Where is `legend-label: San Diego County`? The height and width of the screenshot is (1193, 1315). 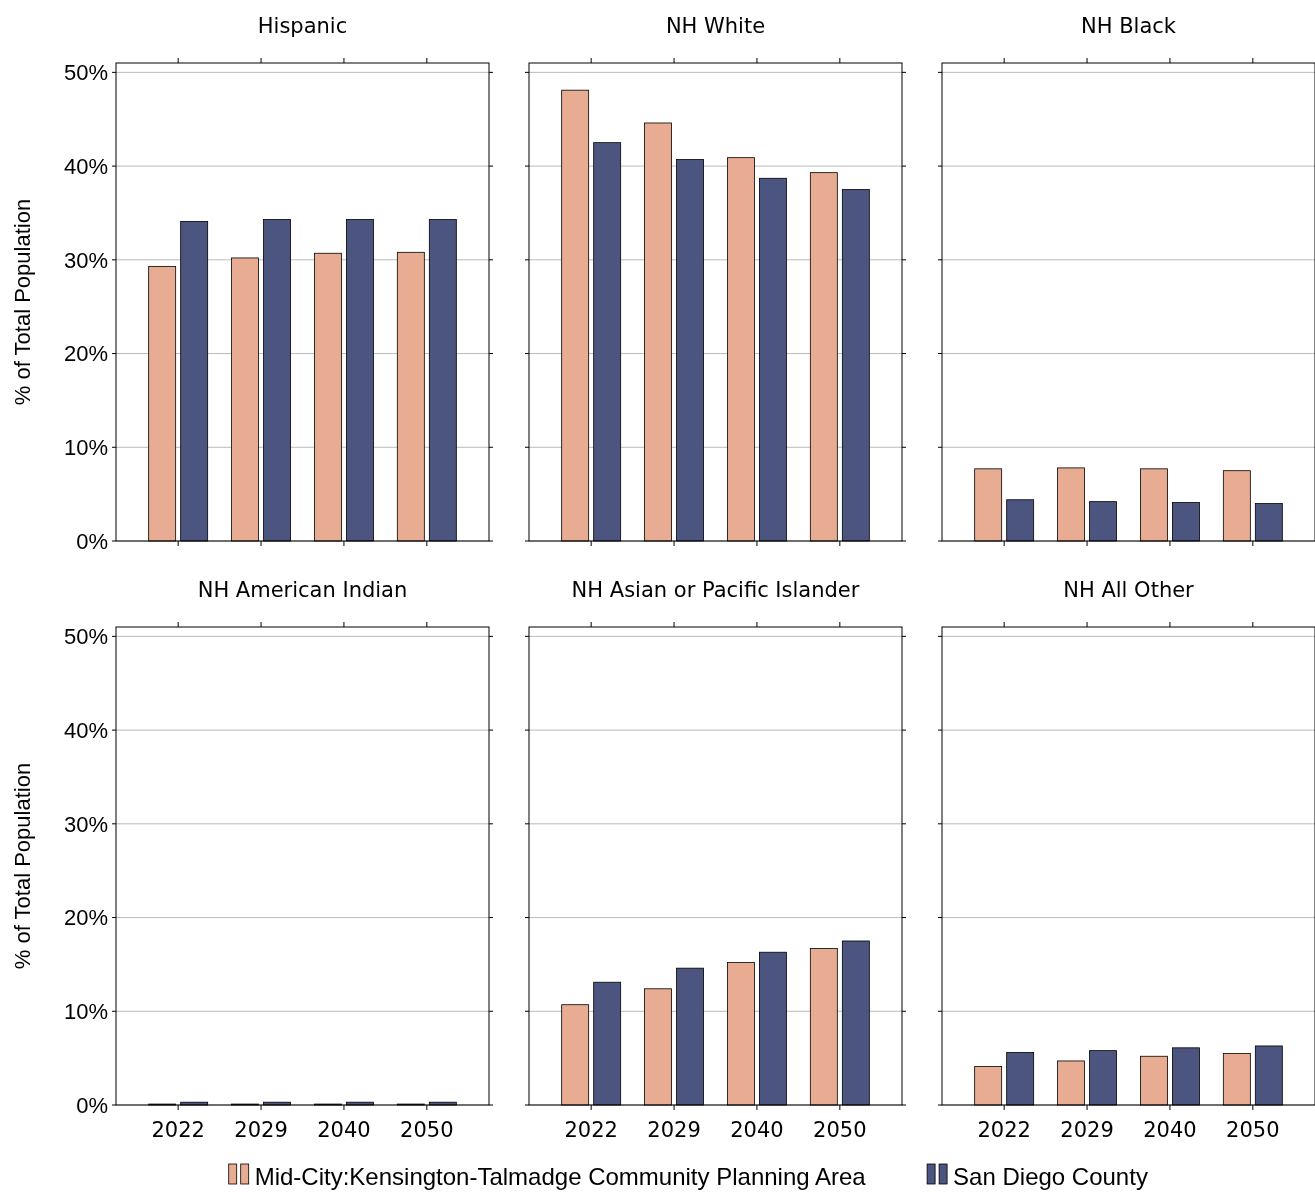 legend-label: San Diego County is located at coordinates (1050, 1177).